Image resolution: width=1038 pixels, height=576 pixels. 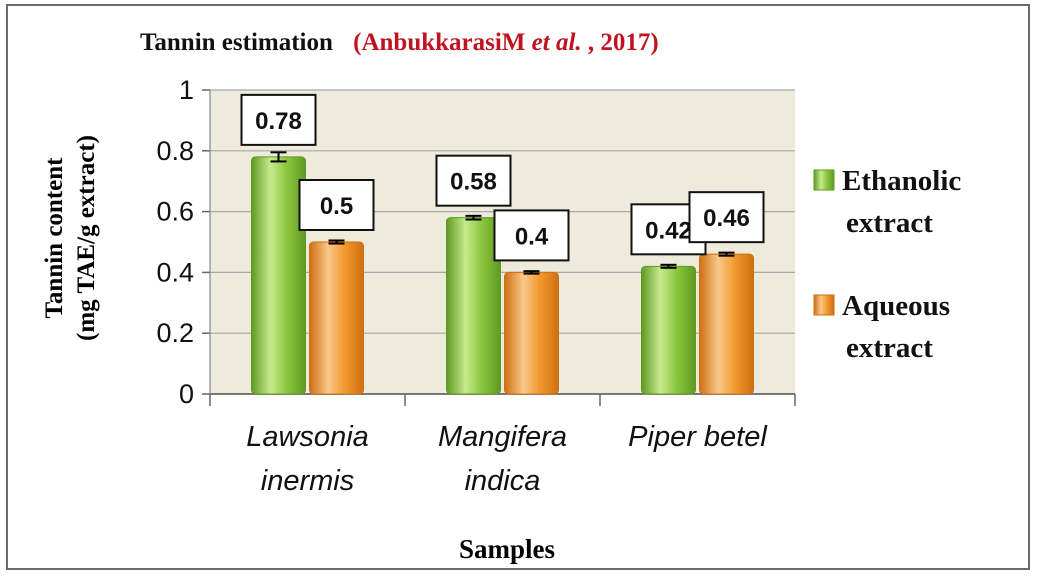 I want to click on y-tick-label: 0.4, so click(x=175, y=272).